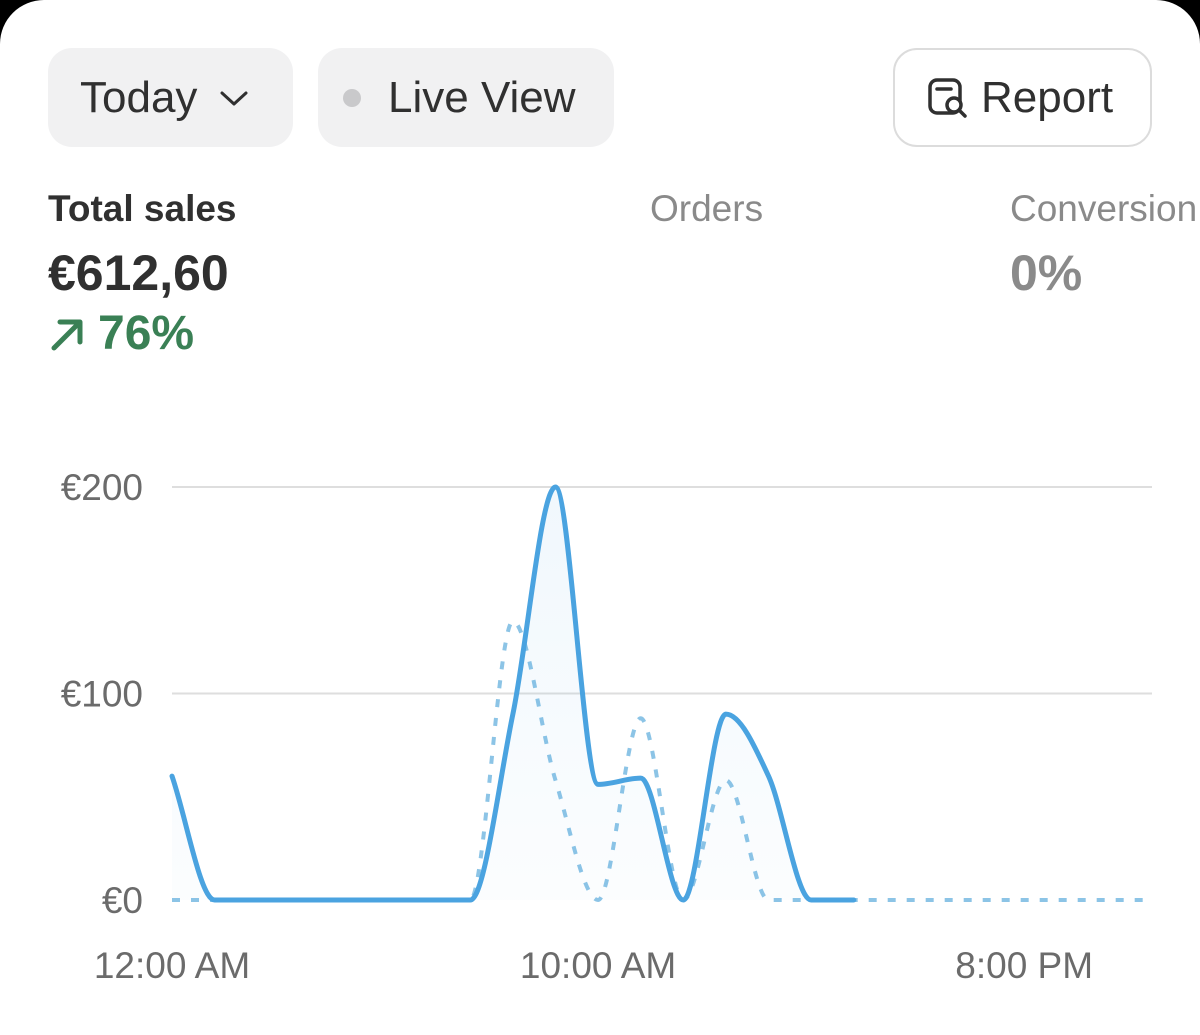  I want to click on chevron-icon, so click(234, 98).